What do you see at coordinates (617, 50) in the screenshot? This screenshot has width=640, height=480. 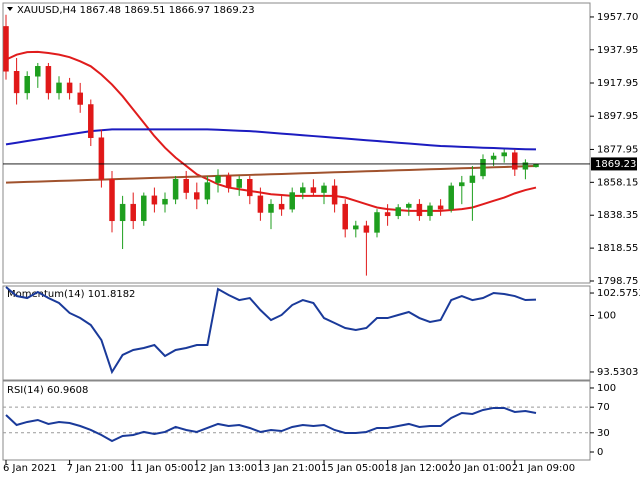 I see `y-tick-label: 1937.95` at bounding box center [617, 50].